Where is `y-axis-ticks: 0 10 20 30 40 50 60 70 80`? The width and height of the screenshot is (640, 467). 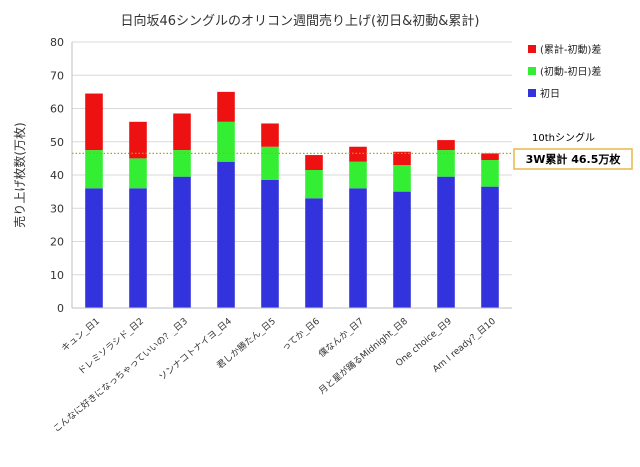
y-axis-ticks: 0 10 20 30 40 50 60 70 80 is located at coordinates (57, 175).